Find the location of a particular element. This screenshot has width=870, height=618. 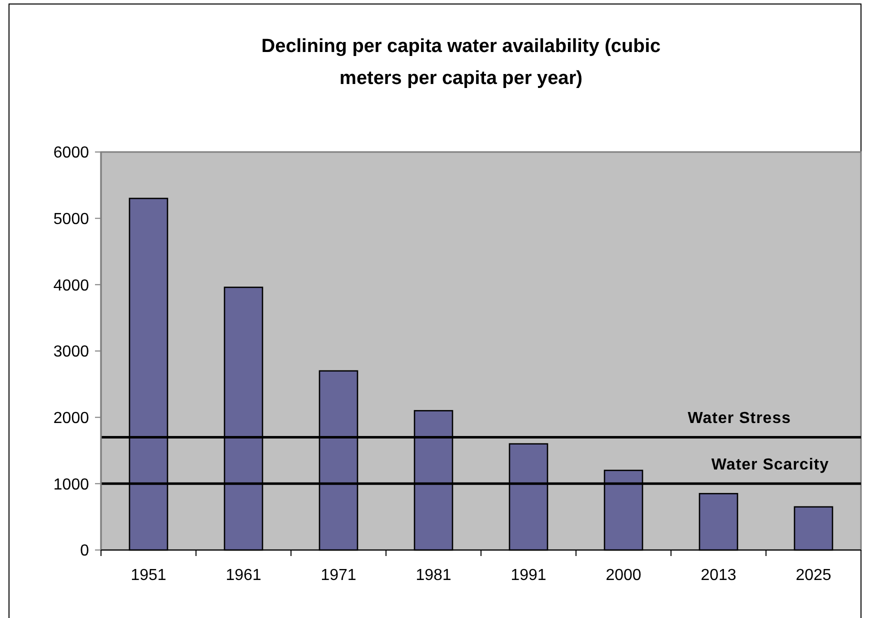

y-tick-label: 1000 is located at coordinates (71, 485).